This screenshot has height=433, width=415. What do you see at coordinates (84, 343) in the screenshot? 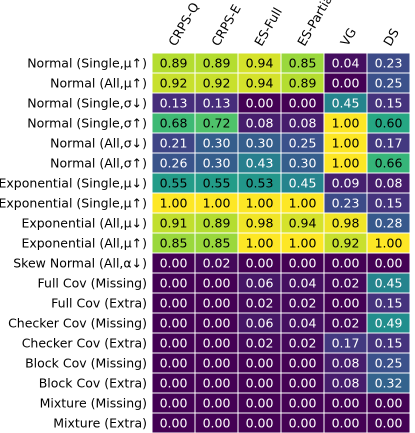
I see `row-label: Checker Cov (Extra)` at bounding box center [84, 343].